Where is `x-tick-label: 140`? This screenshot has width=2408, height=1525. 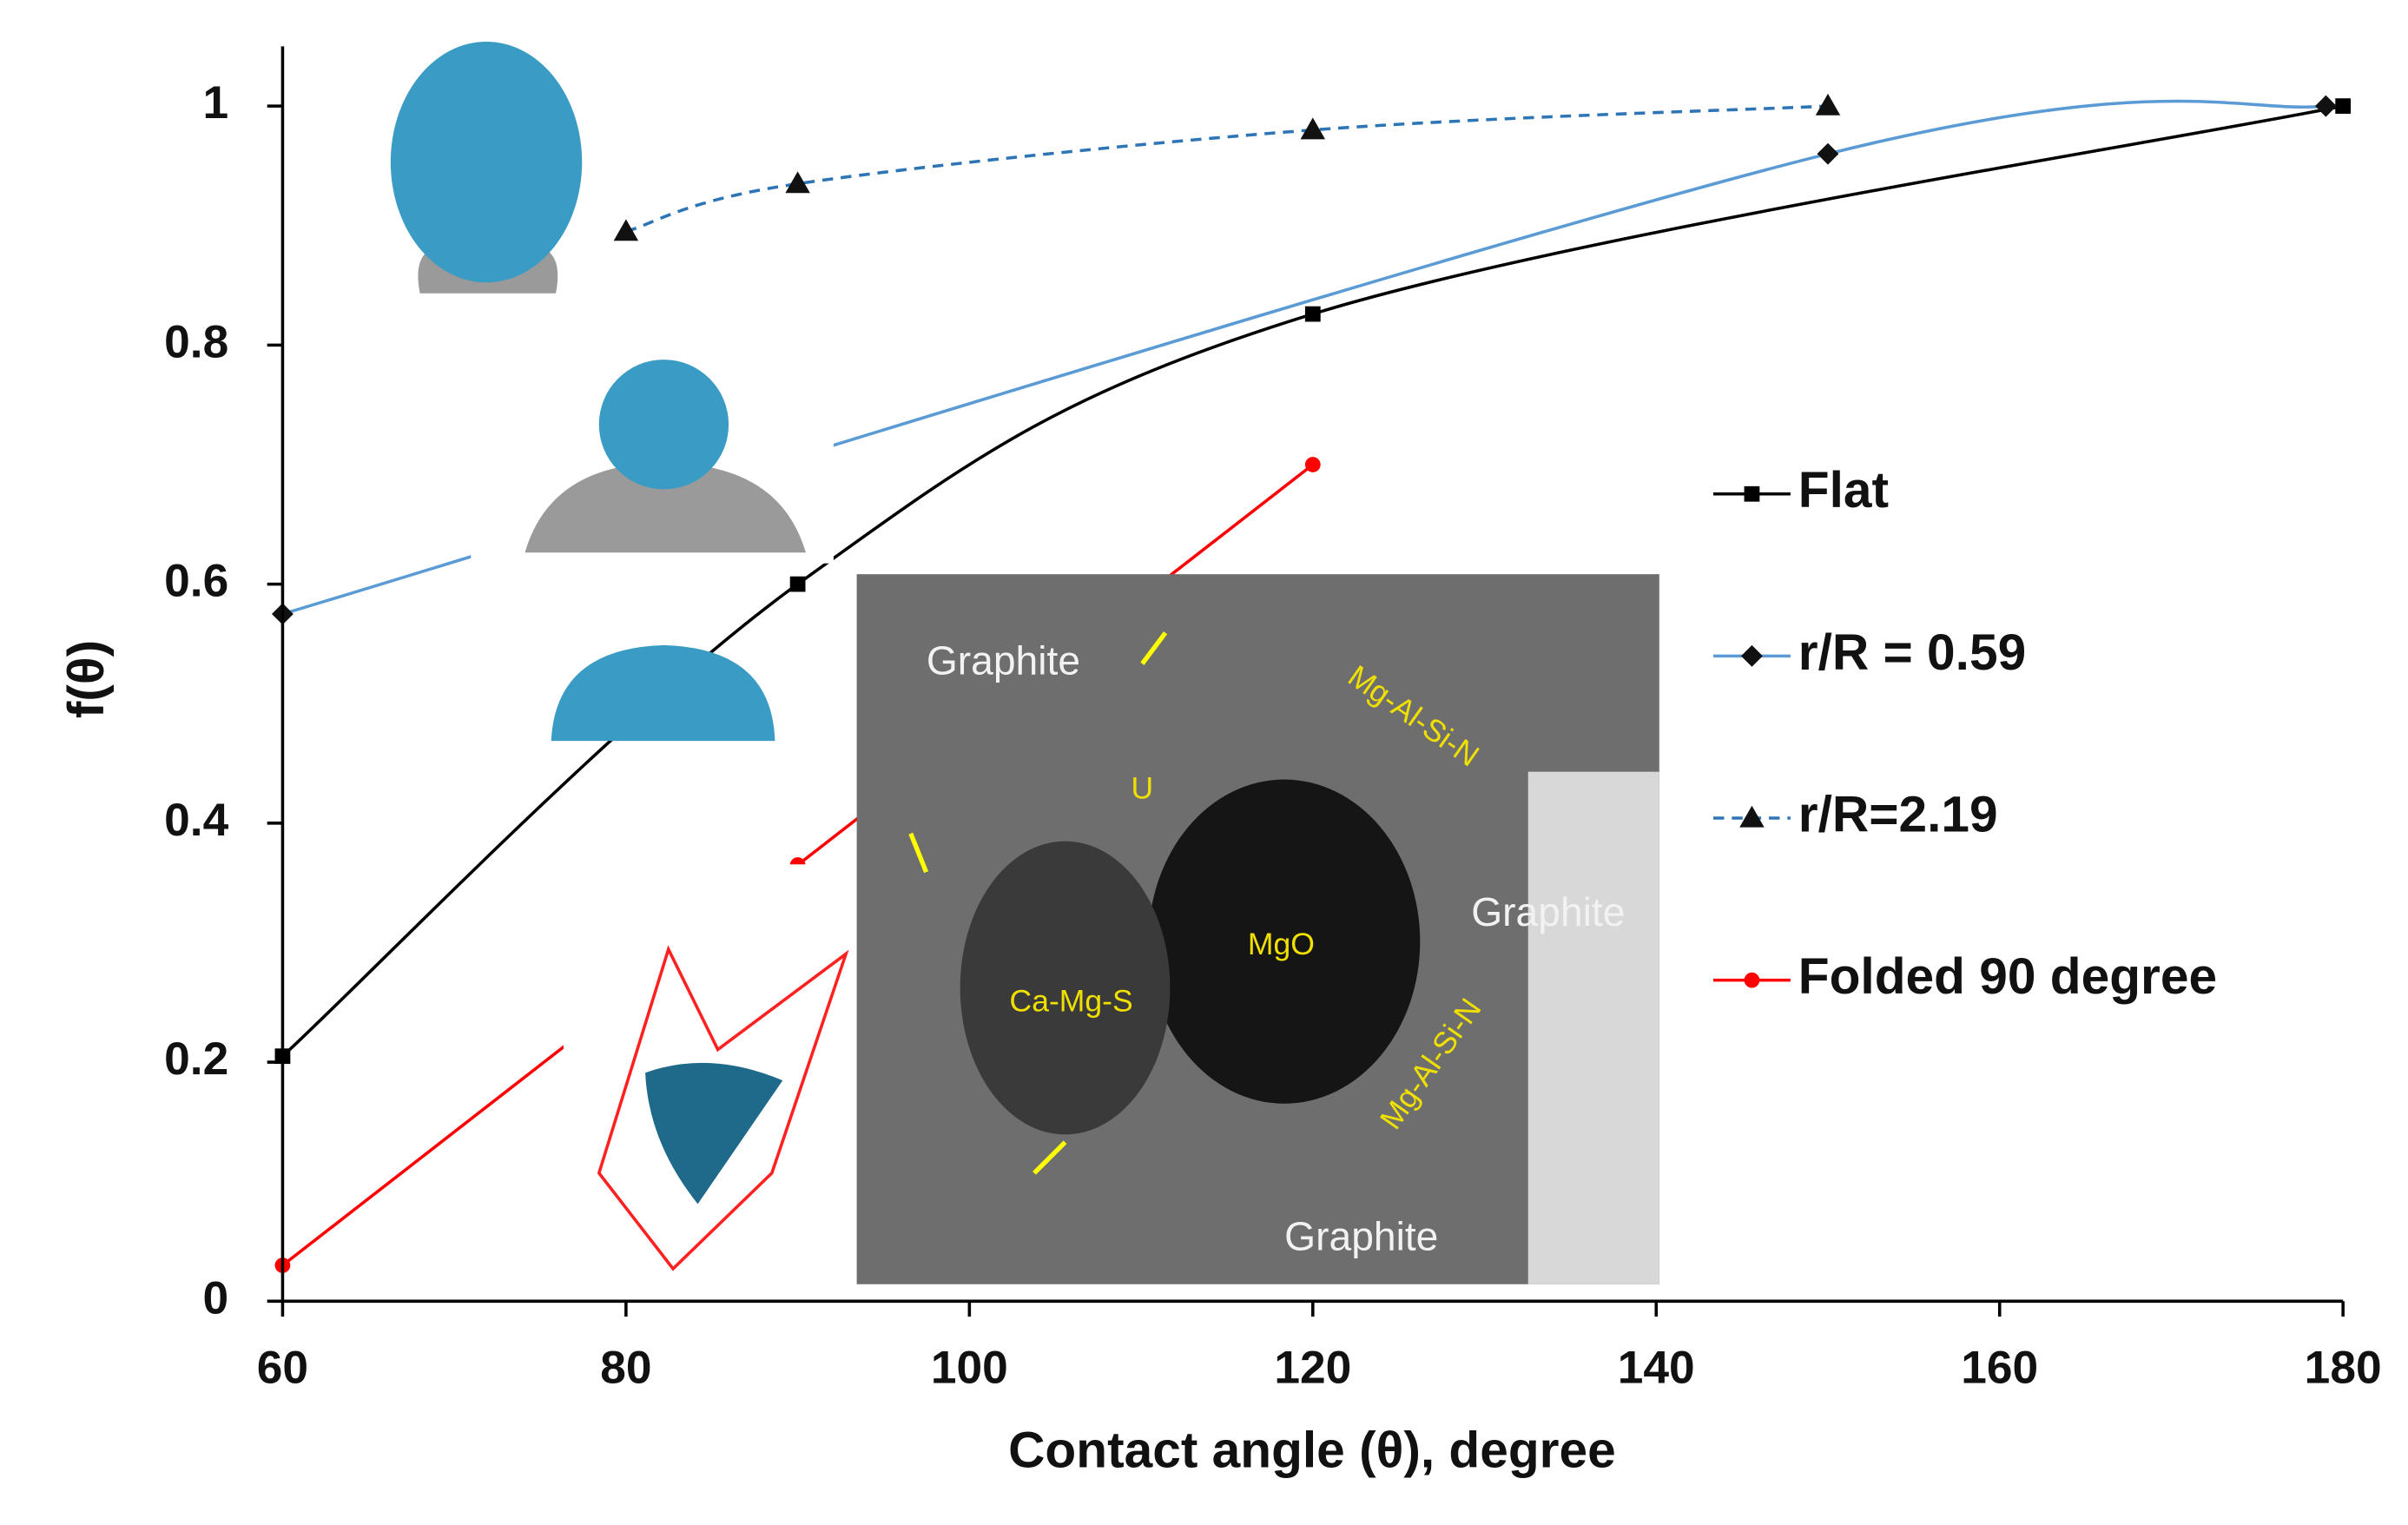
x-tick-label: 140 is located at coordinates (1656, 1367).